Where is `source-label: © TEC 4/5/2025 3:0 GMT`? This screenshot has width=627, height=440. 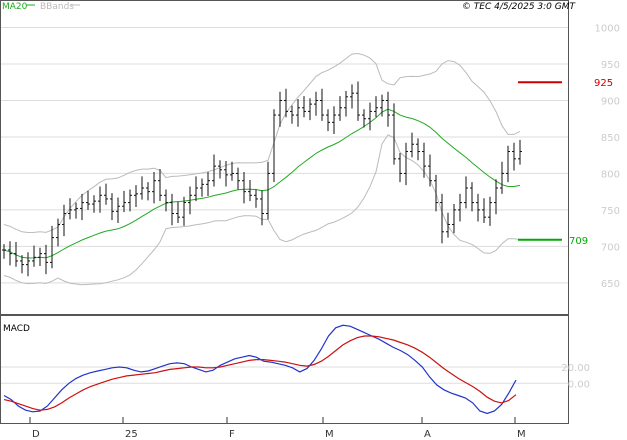
source-label: © TEC 4/5/2025 3:0 GMT is located at coordinates (519, 7).